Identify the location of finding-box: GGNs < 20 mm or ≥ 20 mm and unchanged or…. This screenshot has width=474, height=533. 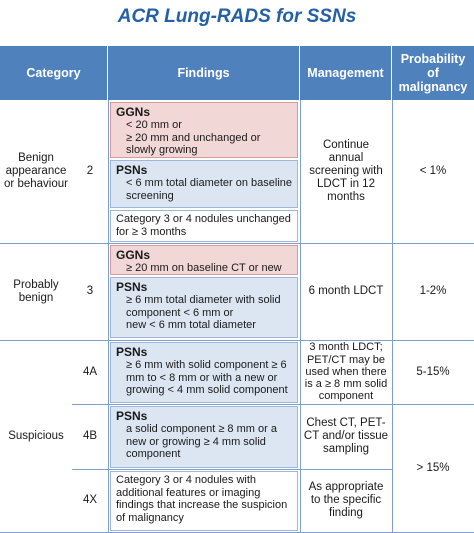
(204, 130).